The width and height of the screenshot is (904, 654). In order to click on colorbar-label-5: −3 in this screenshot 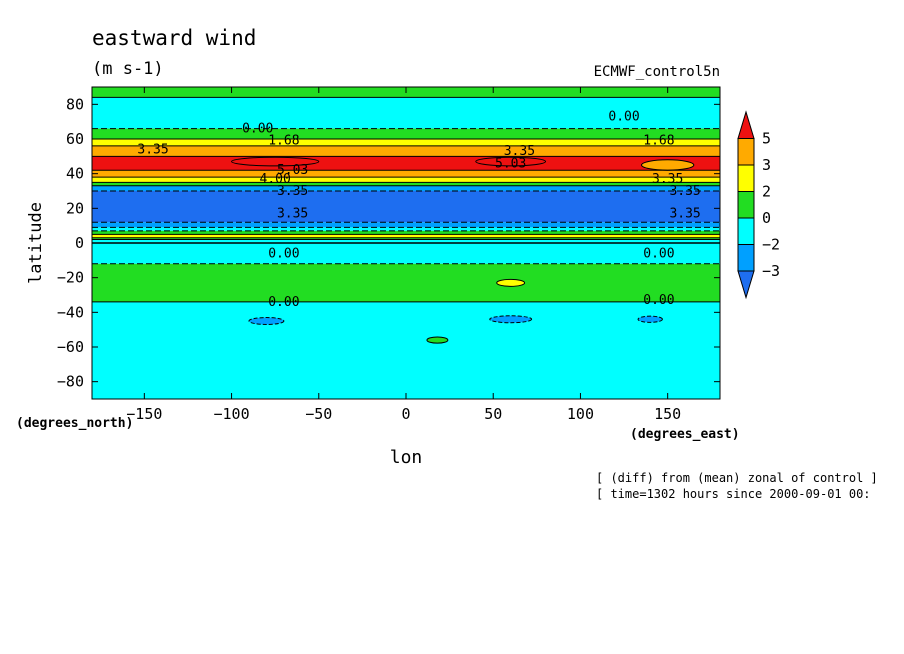, I will do `click(771, 271)`.